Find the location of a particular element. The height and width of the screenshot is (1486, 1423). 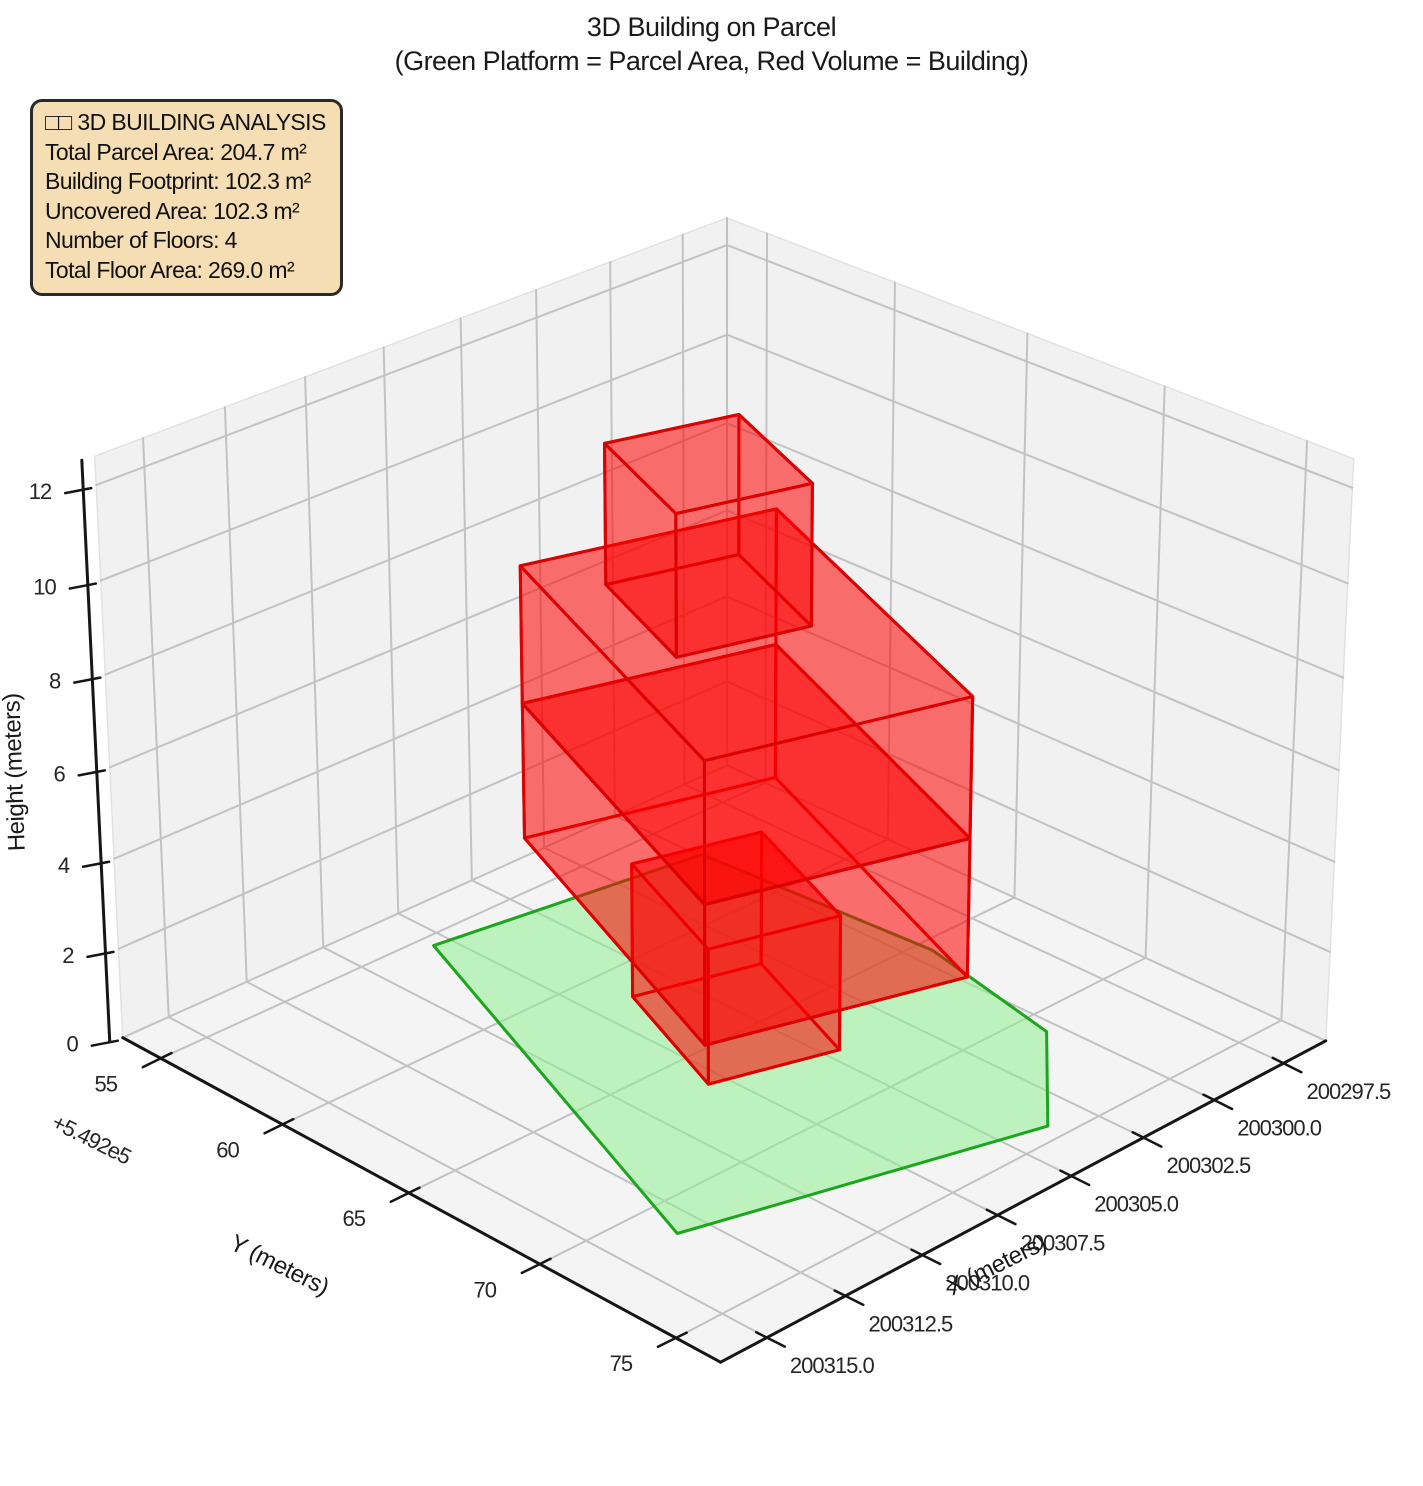

z-axis-line is located at coordinates (96, 751).